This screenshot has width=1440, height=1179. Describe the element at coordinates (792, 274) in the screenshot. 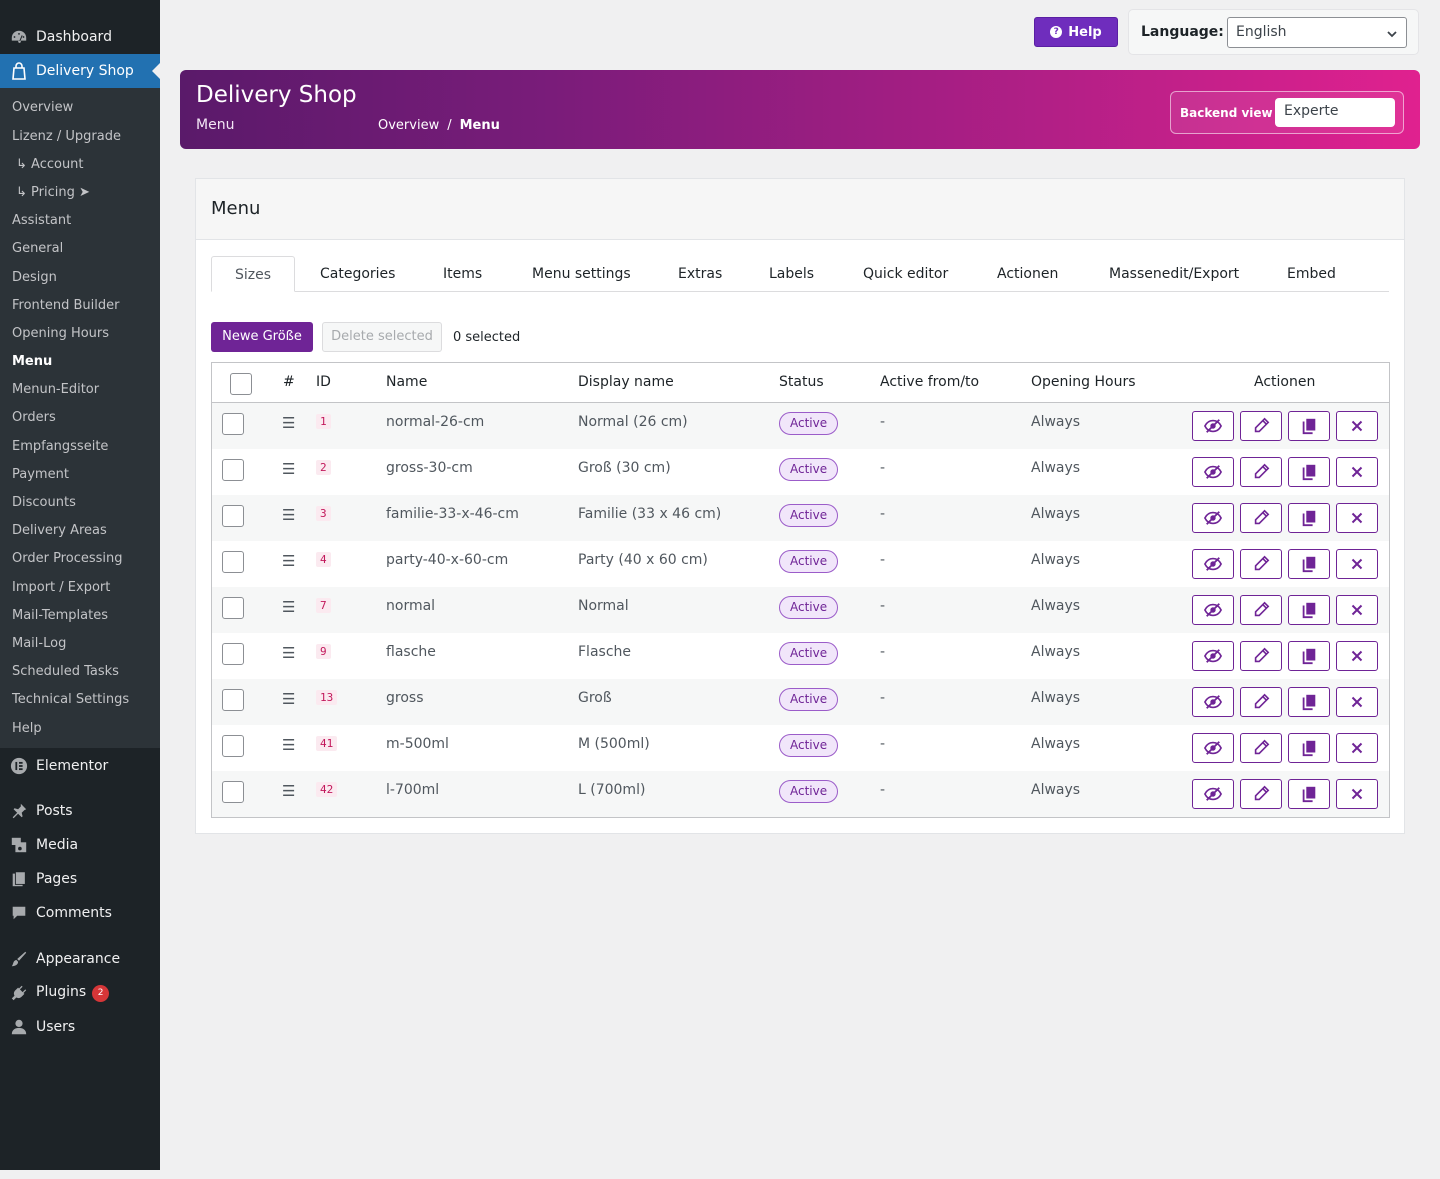

I see `tab-labels: Labels` at that location.